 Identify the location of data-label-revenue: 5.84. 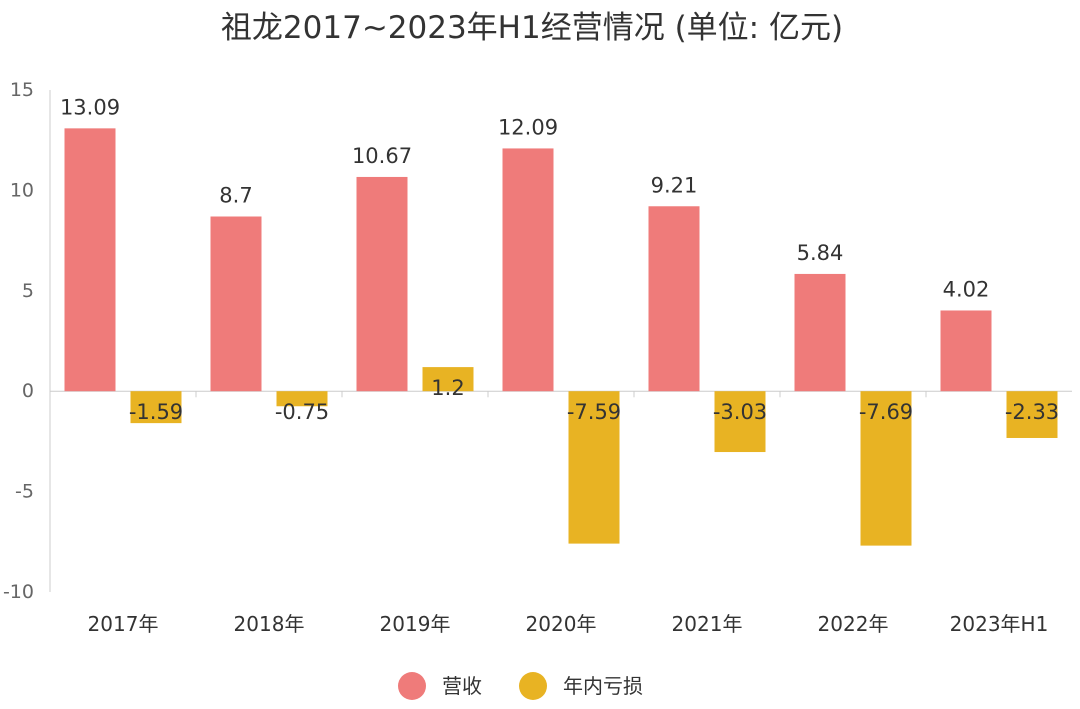
(820, 253).